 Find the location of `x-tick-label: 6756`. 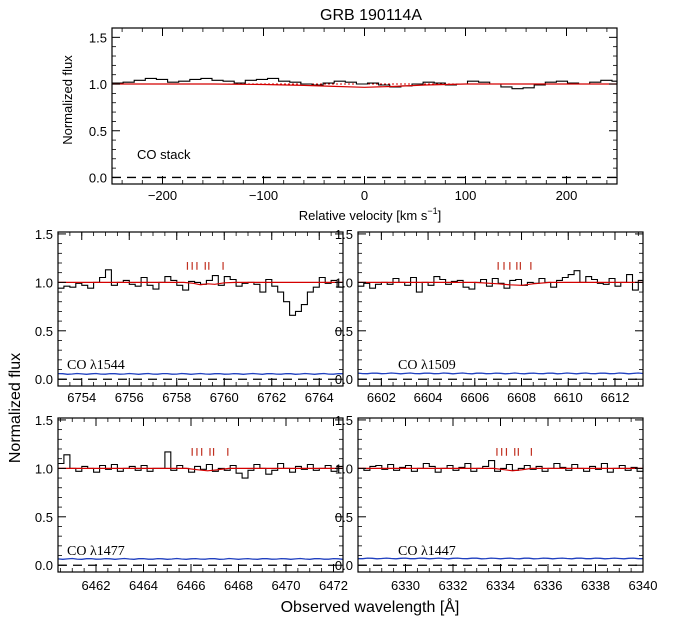

x-tick-label: 6756 is located at coordinates (129, 397).